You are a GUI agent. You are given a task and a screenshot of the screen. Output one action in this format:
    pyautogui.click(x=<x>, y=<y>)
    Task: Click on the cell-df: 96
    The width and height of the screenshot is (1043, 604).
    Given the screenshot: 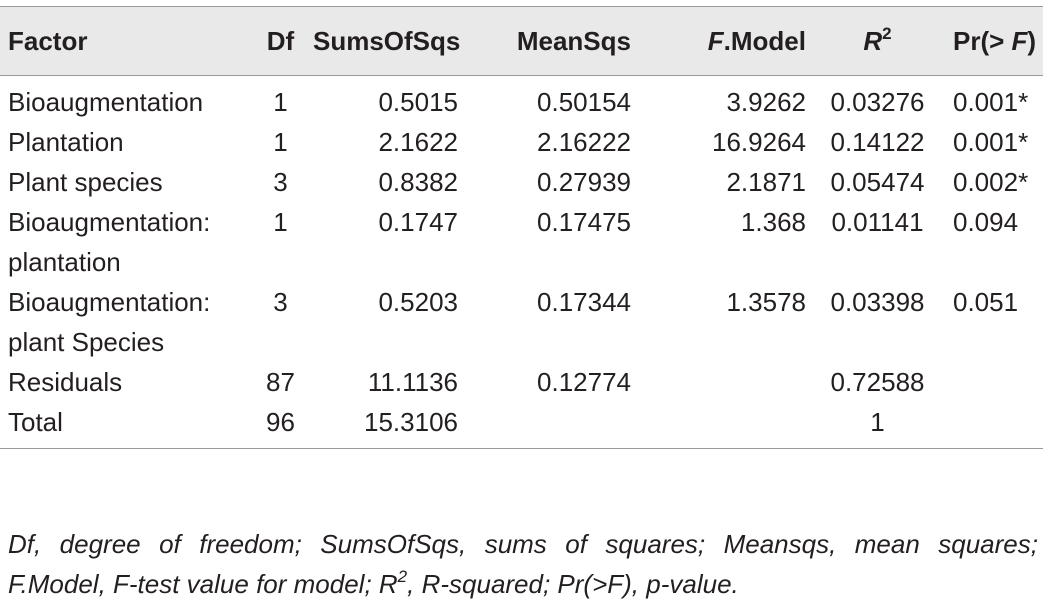 What is the action you would take?
    pyautogui.click(x=280, y=425)
    